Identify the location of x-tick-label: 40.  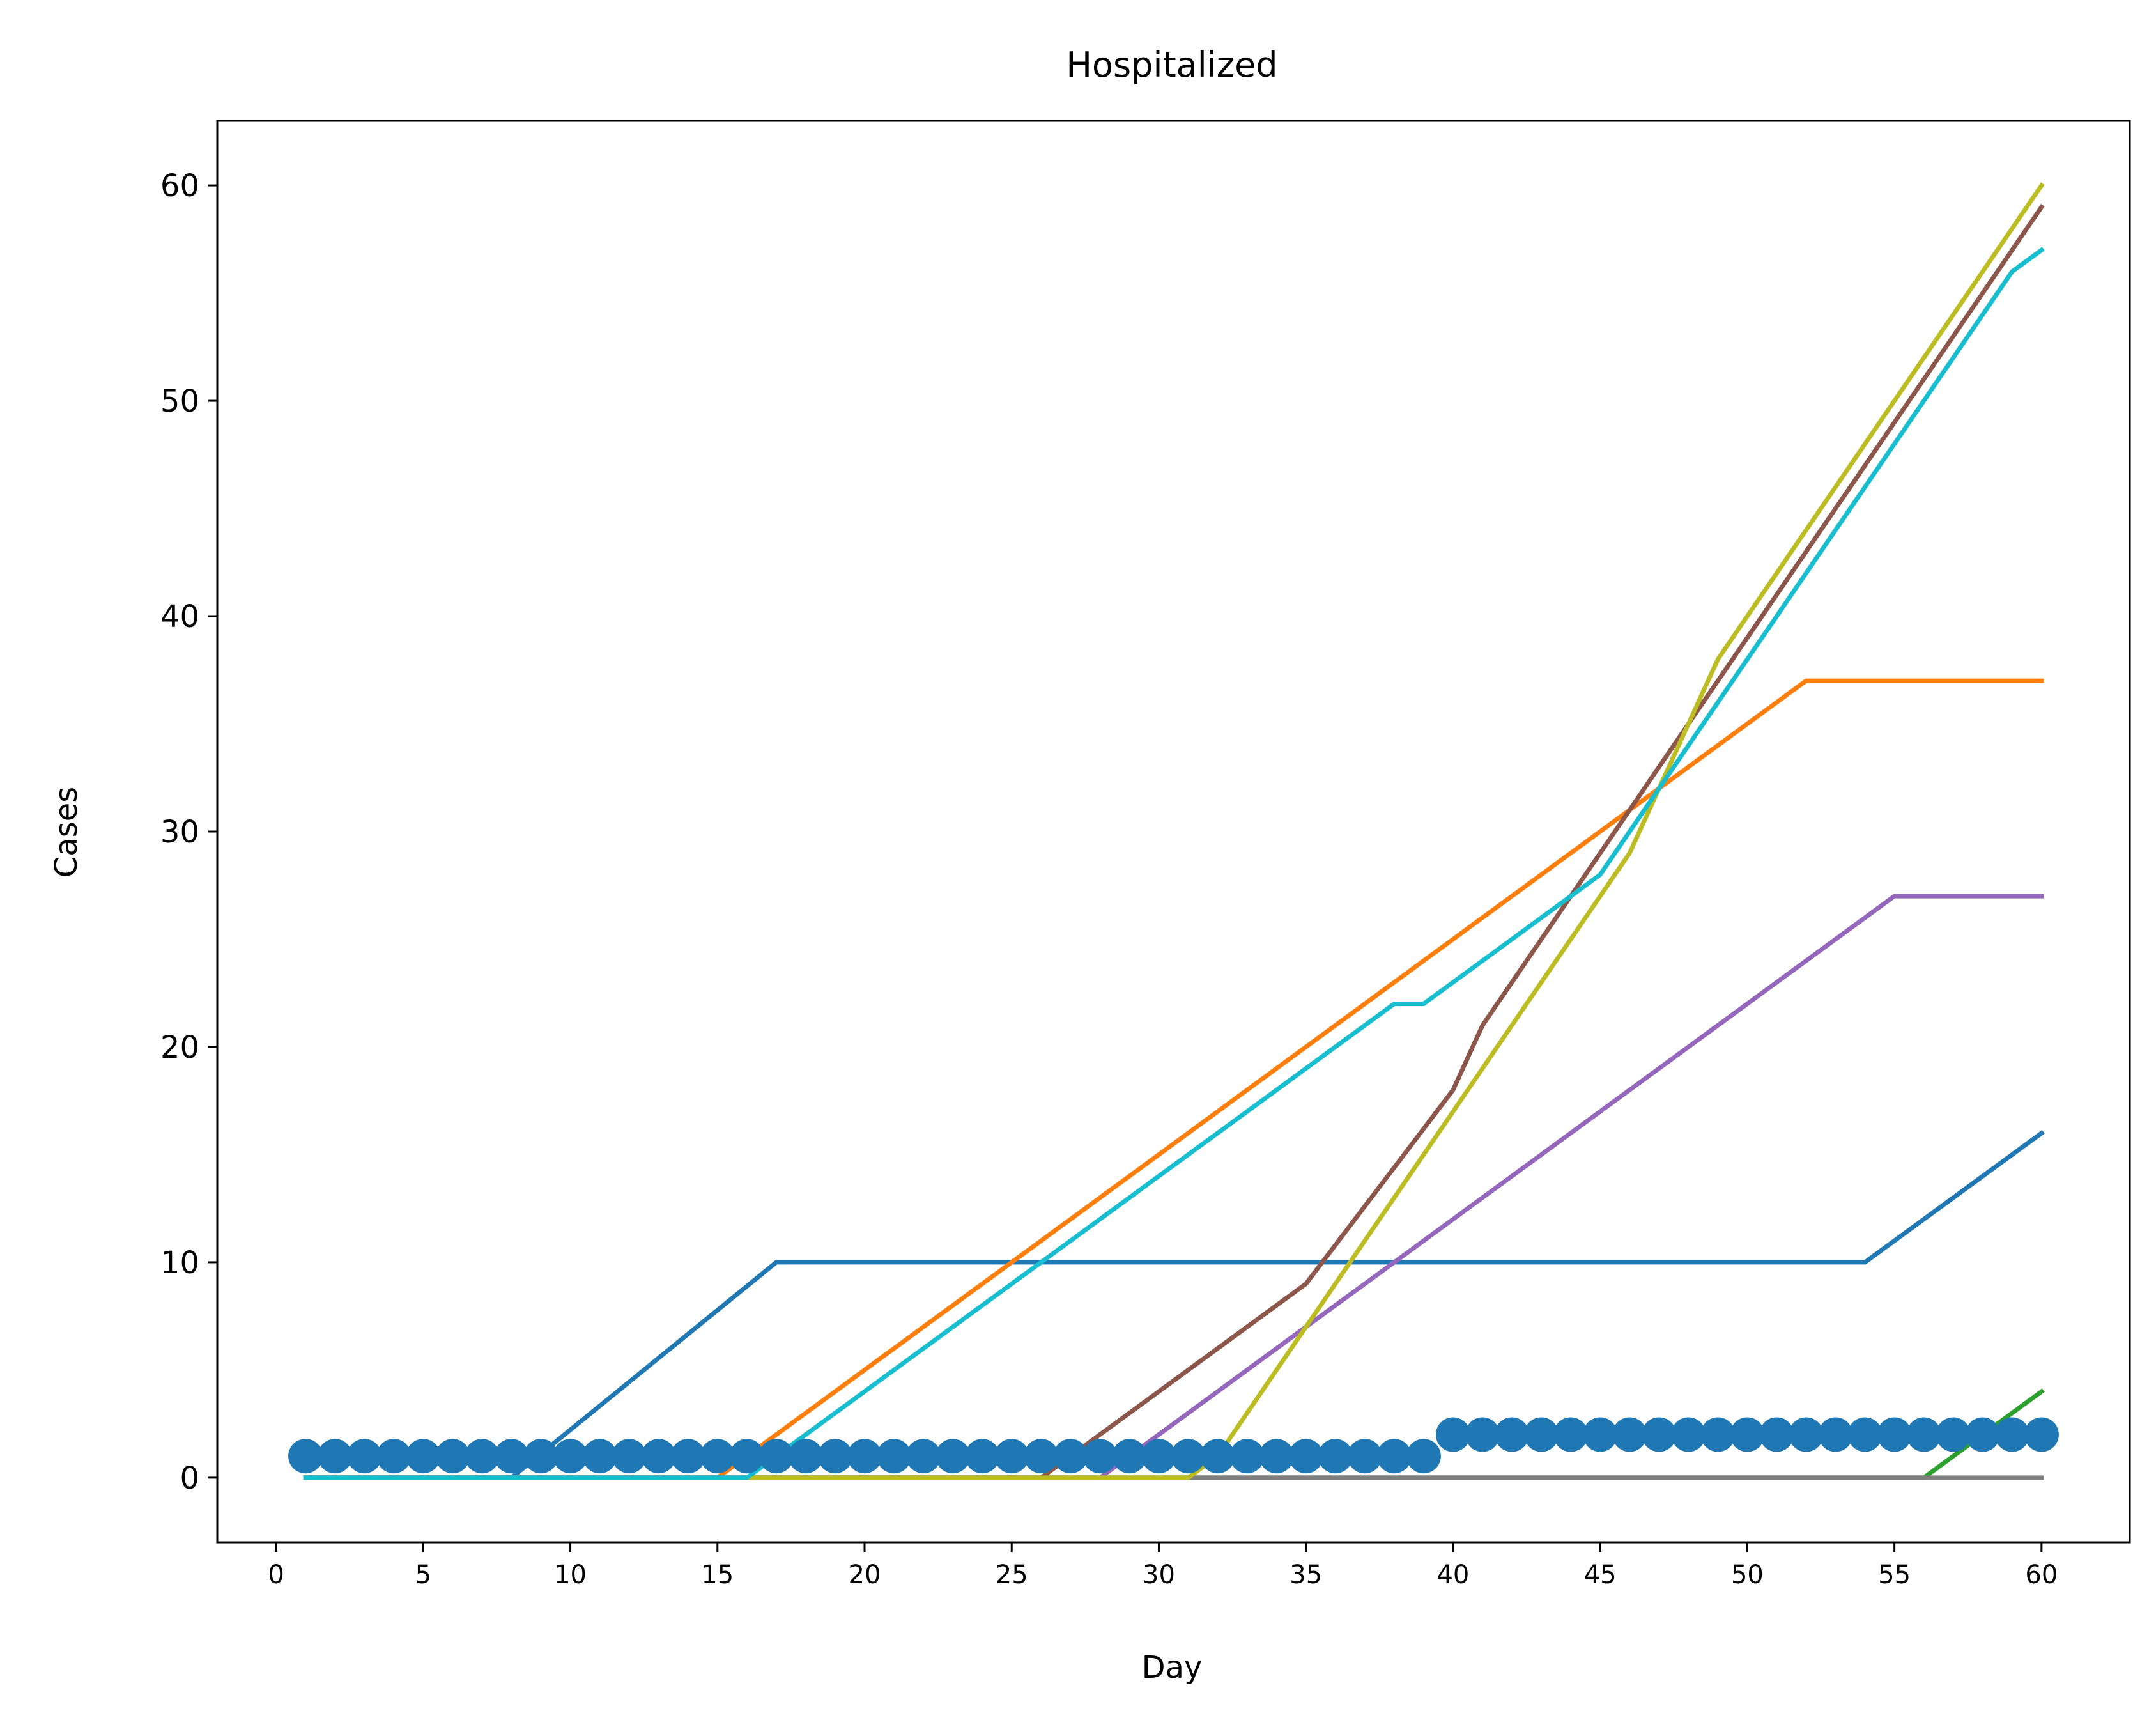
(1452, 1575).